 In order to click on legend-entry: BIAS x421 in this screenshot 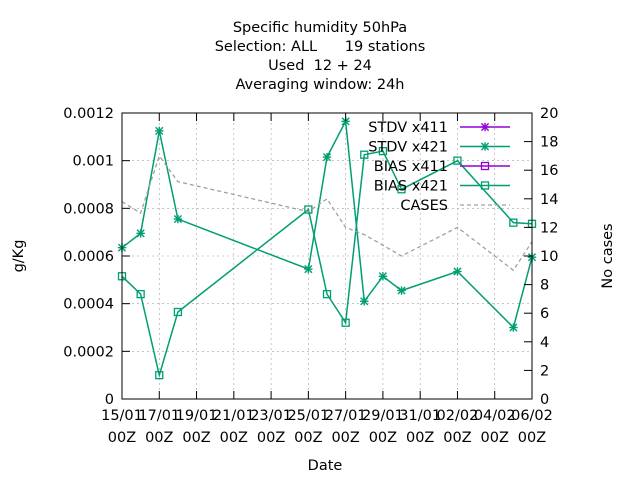, I will do `click(442, 187)`.